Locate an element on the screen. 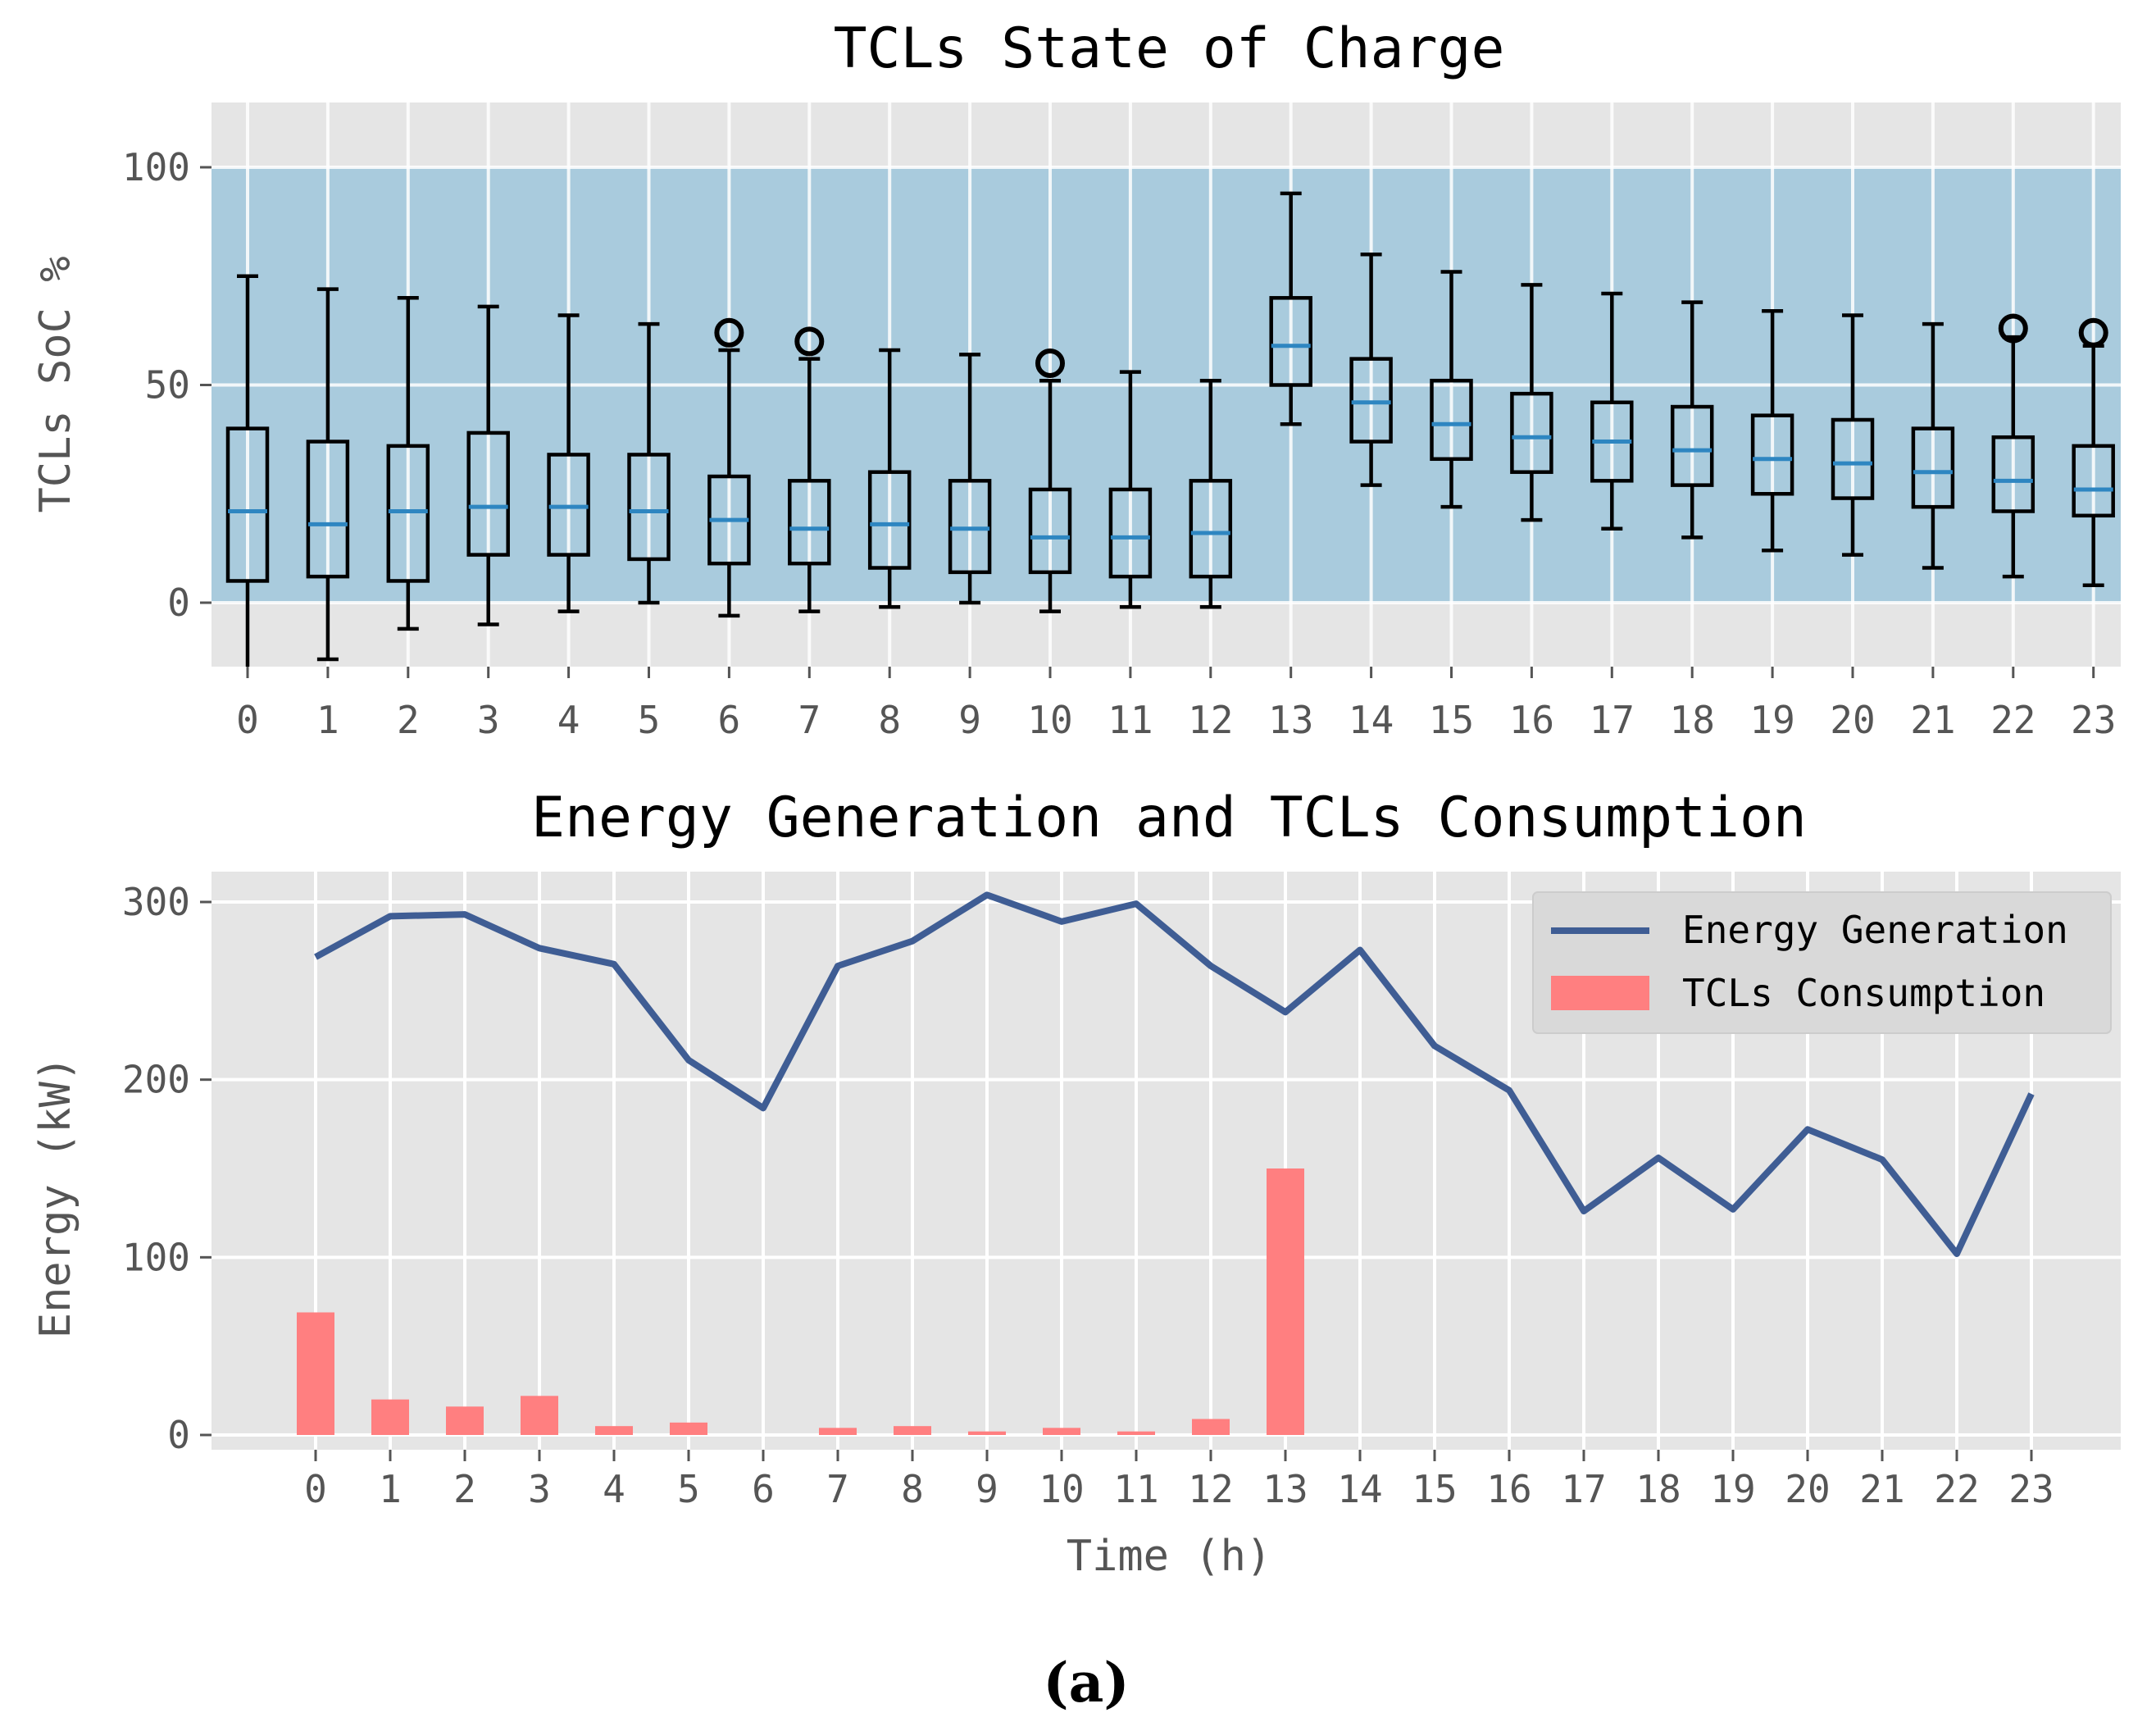 The image size is (2156, 1731). energy-x-axis-label: Time (h) is located at coordinates (1169, 1556).